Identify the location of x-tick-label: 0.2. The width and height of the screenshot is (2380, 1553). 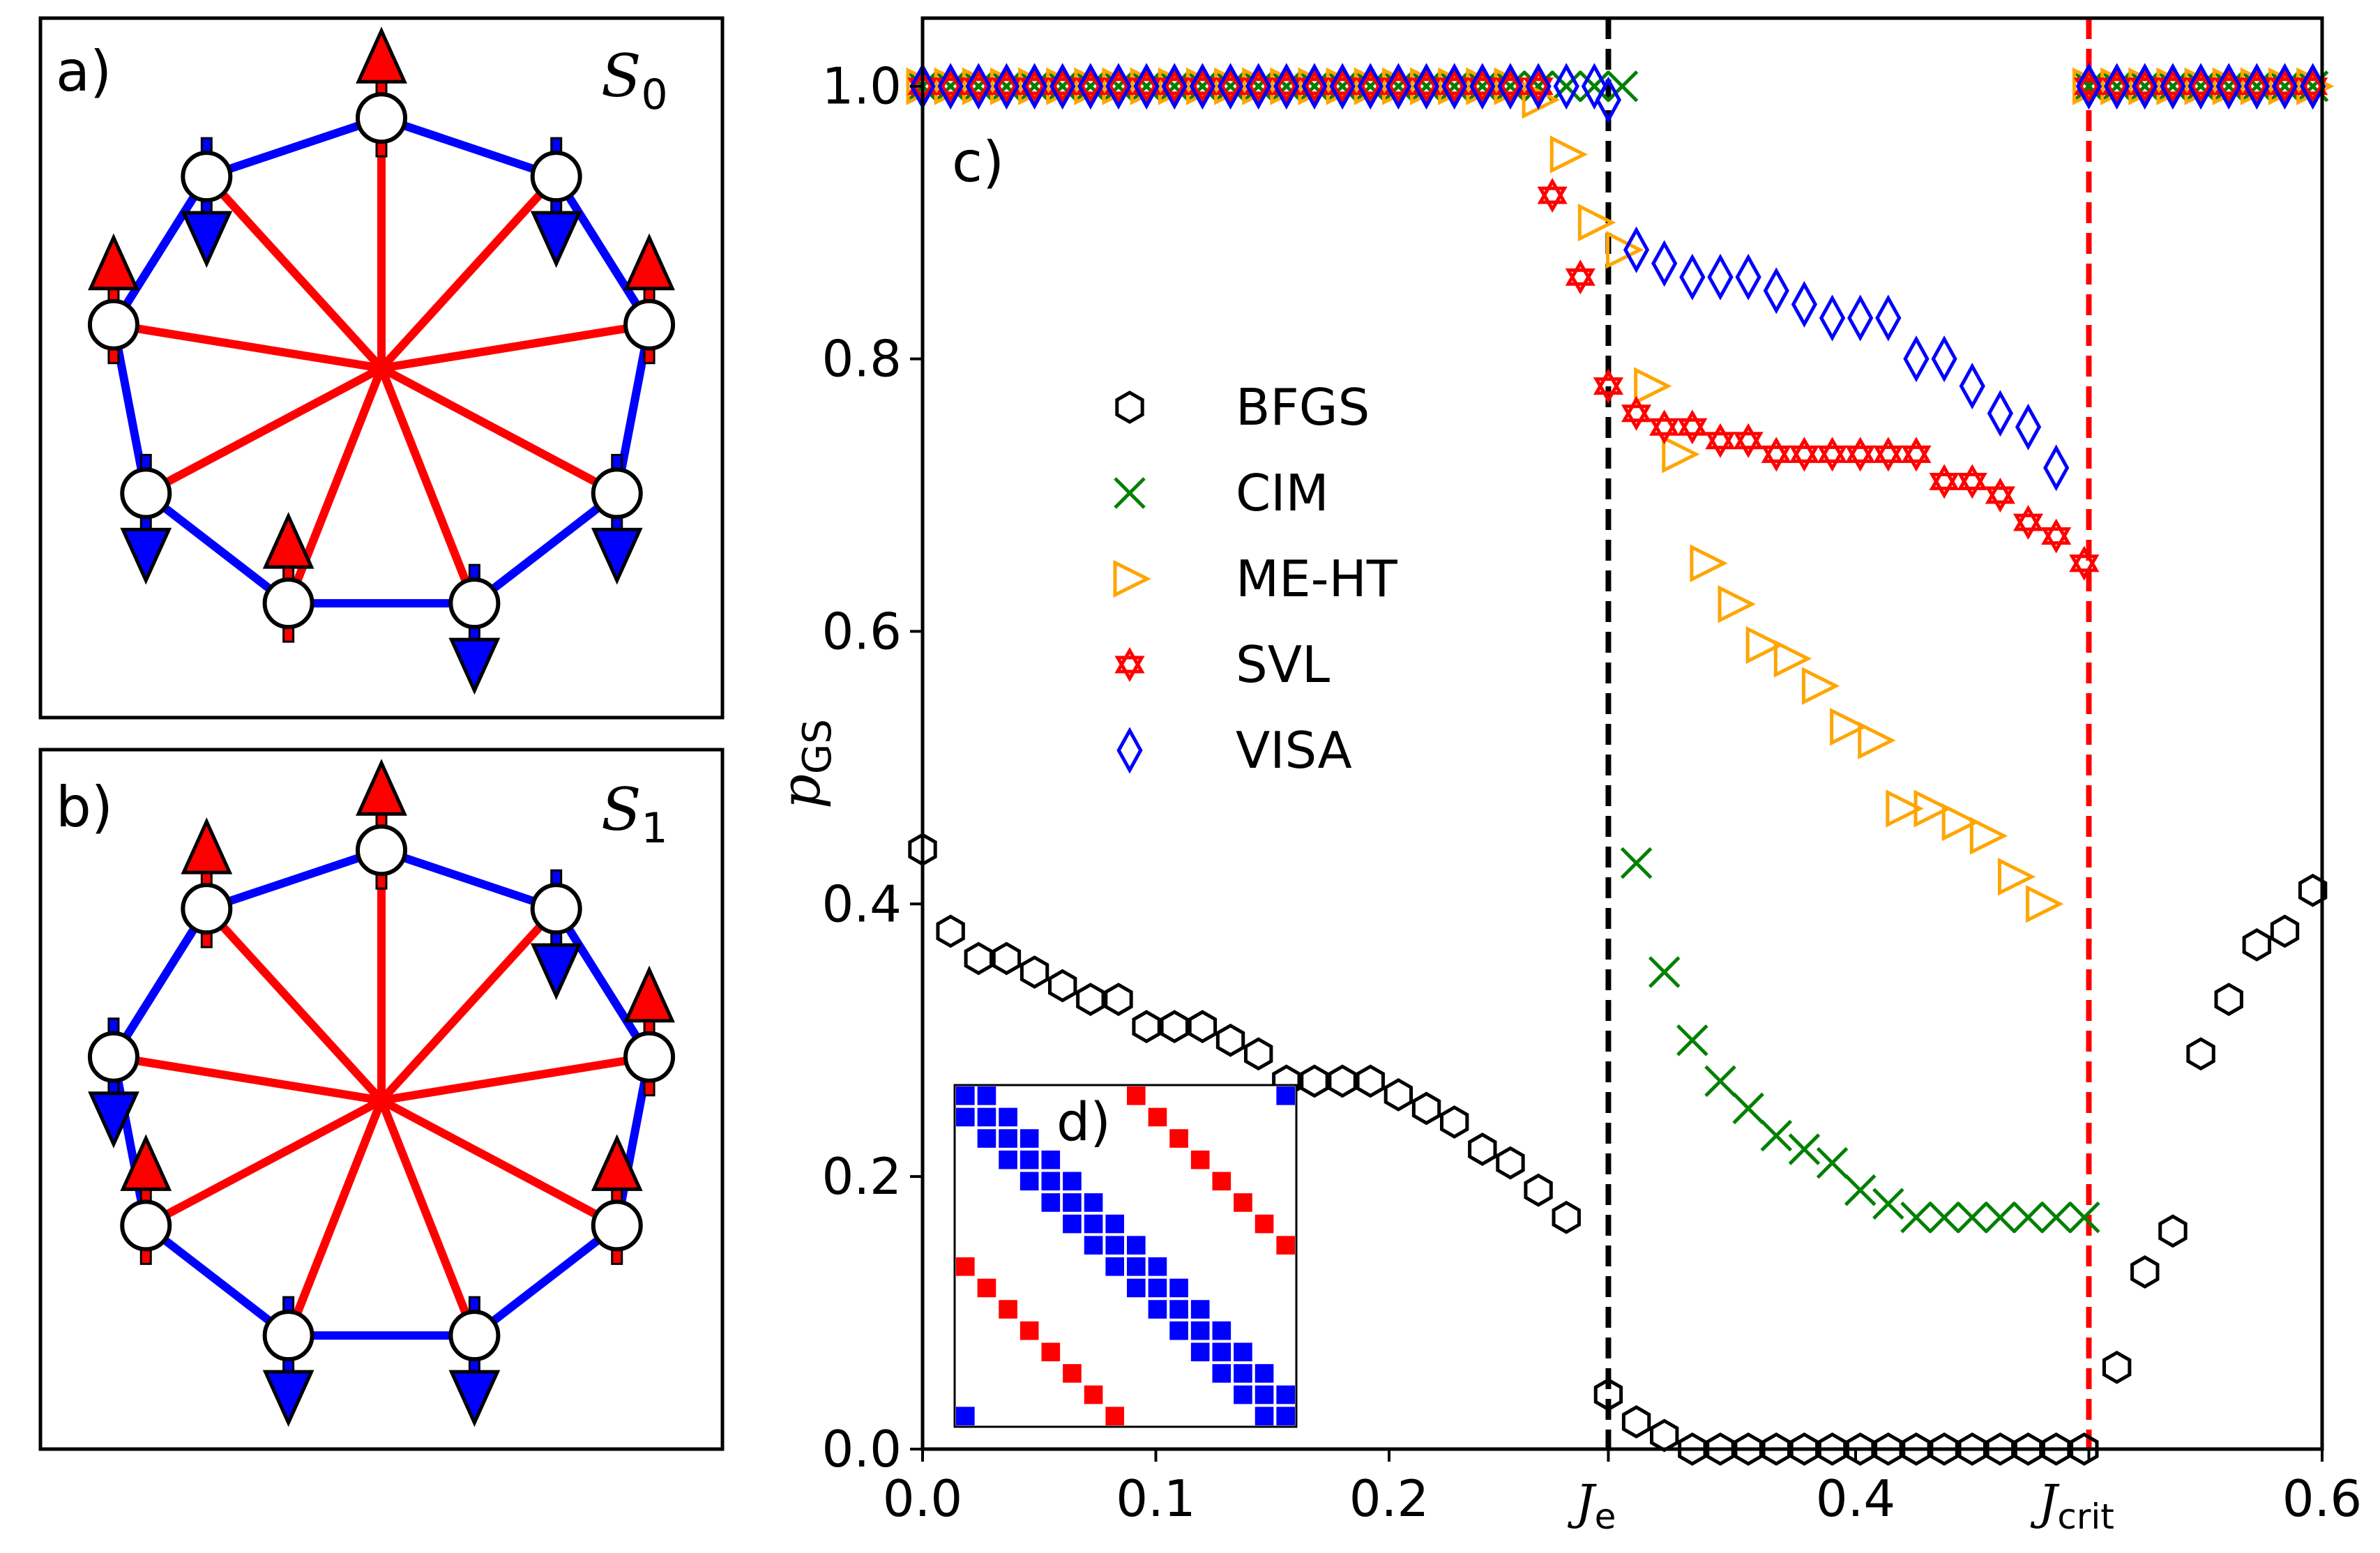
(1390, 1498).